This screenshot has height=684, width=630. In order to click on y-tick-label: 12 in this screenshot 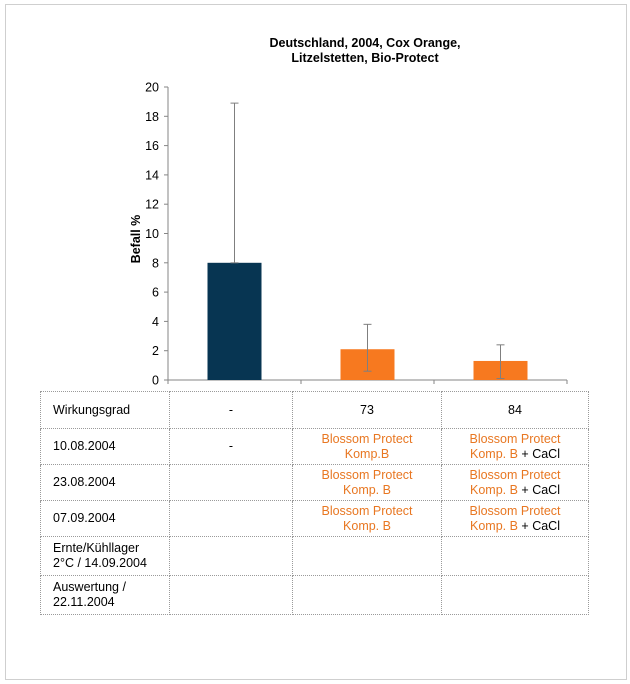, I will do `click(152, 205)`.